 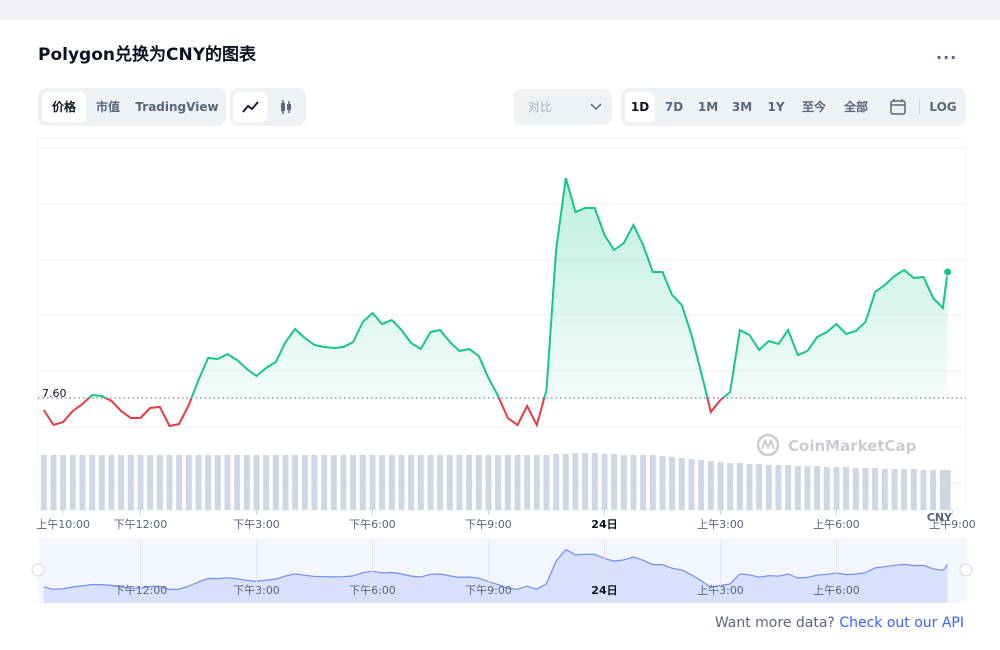 I want to click on navigator-tick-label: 上午6:00, so click(x=836, y=590).